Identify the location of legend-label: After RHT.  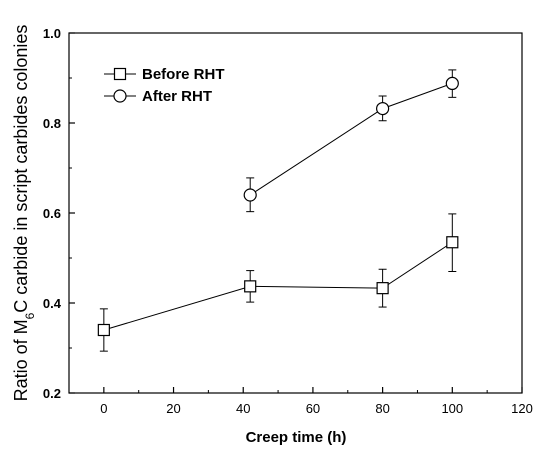
(177, 96).